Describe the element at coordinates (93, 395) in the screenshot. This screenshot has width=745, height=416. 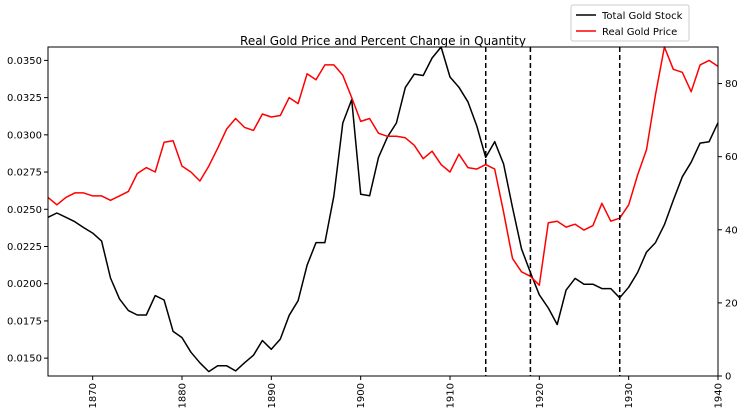
I see `x-tick-label: 1870` at that location.